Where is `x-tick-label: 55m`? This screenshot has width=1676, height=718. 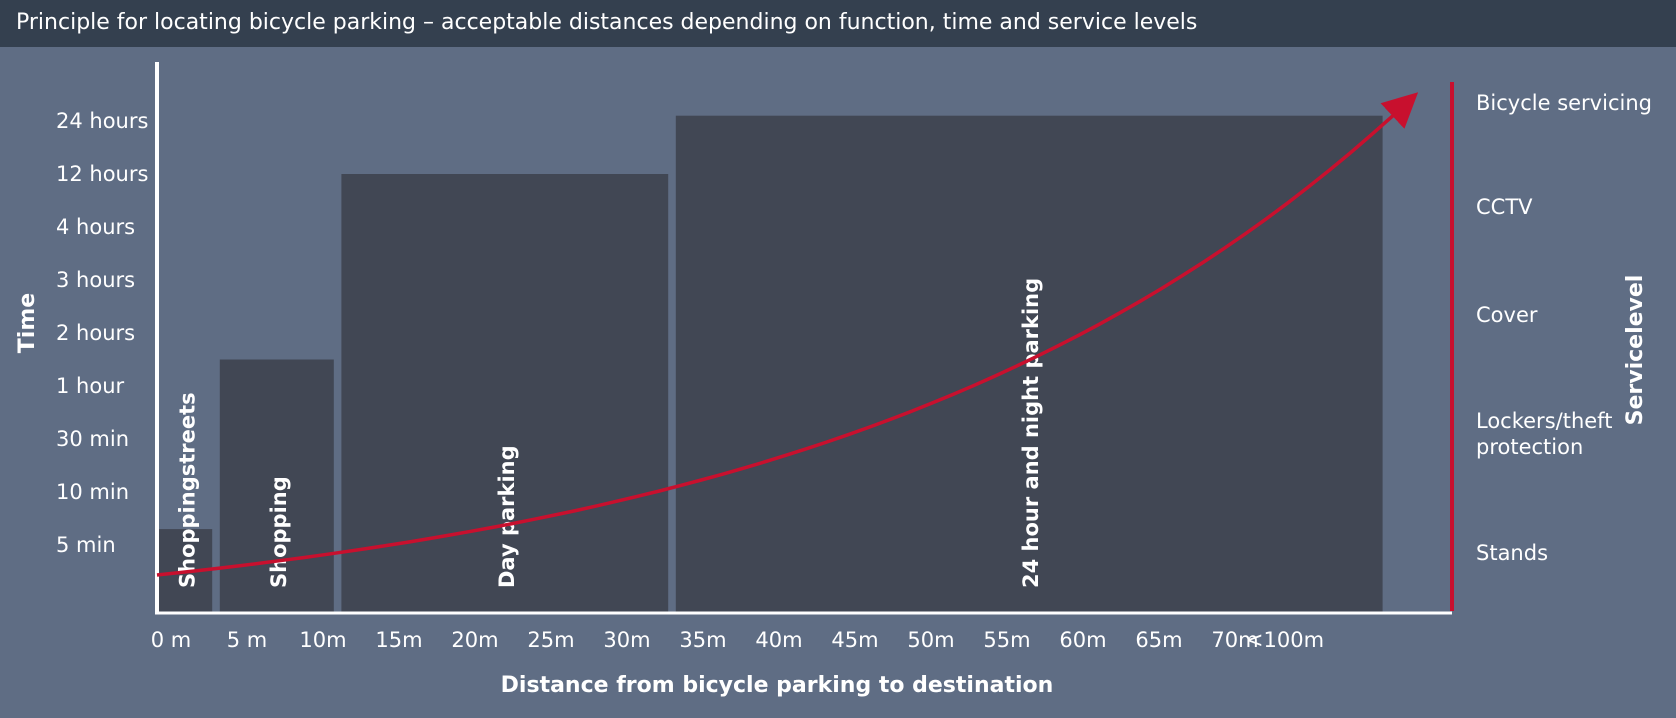 x-tick-label: 55m is located at coordinates (1006, 640).